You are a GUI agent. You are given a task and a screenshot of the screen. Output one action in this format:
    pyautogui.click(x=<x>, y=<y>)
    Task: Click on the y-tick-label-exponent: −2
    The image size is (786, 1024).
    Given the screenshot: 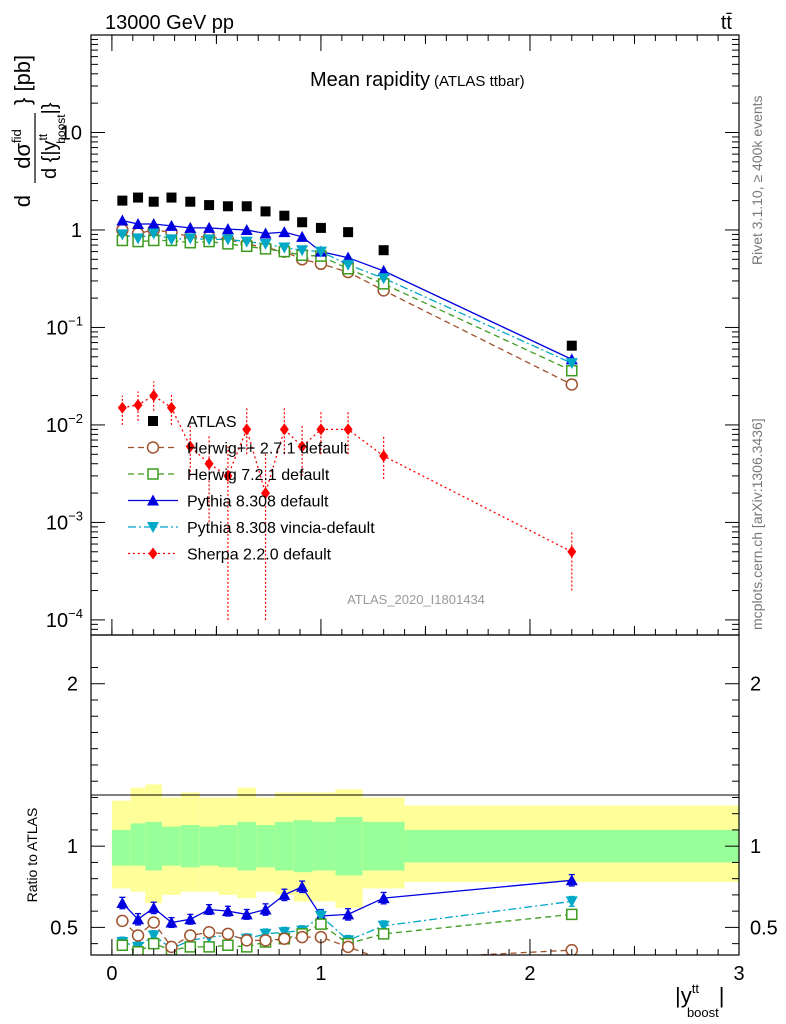 What is the action you would take?
    pyautogui.click(x=75, y=418)
    